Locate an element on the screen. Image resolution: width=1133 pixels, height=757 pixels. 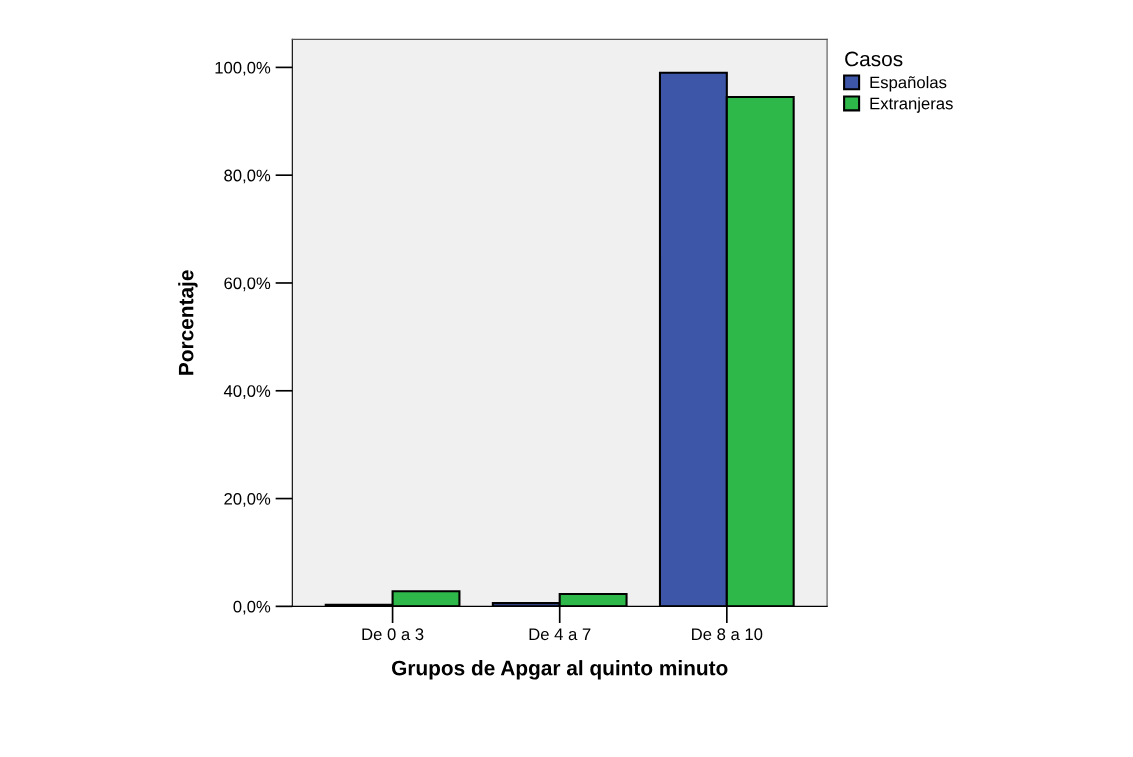
x-tick-label: De 0 a 3 is located at coordinates (393, 634).